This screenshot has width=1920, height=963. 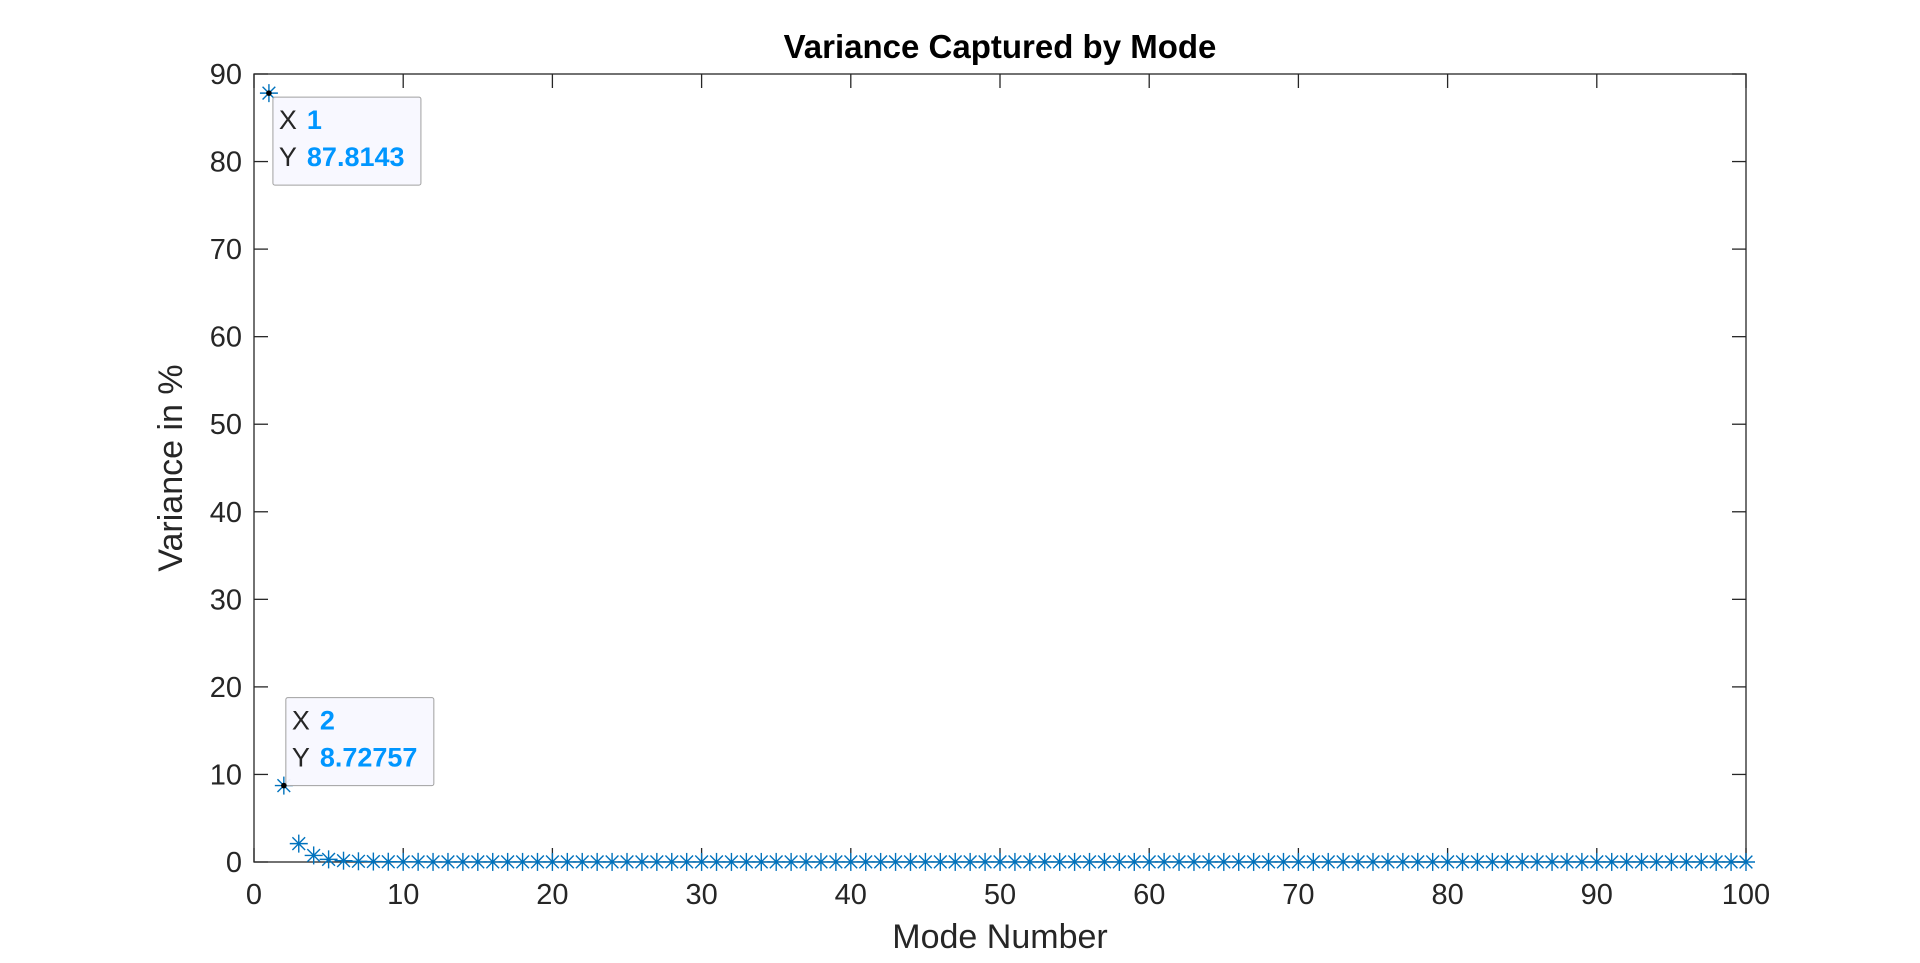 I want to click on x-tick-label: 40, so click(x=851, y=895).